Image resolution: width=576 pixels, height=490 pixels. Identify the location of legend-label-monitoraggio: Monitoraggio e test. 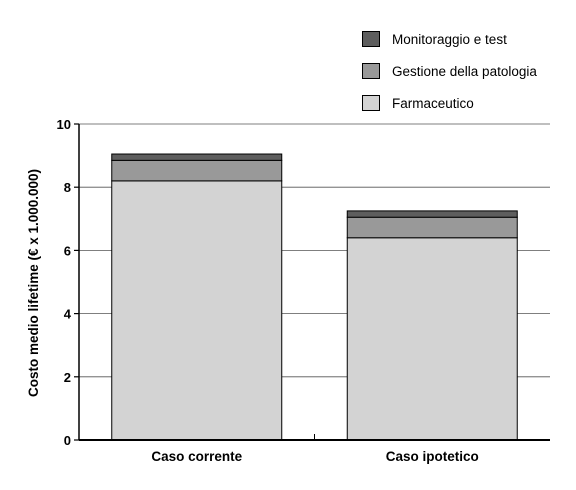
(449, 39).